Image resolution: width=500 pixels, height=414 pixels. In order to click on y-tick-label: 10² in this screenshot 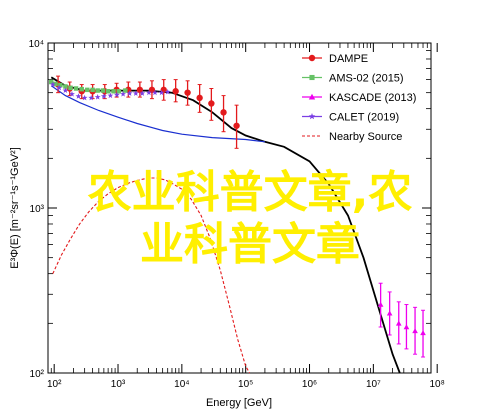, I will do `click(37, 374)`.